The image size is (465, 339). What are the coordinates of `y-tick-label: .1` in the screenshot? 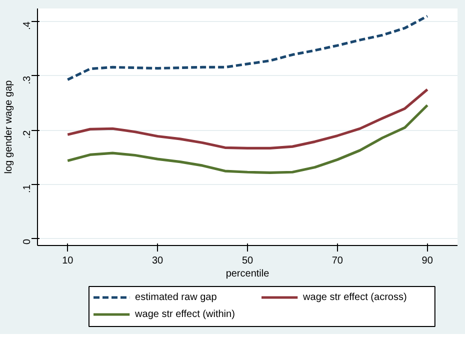 It's located at (27, 188).